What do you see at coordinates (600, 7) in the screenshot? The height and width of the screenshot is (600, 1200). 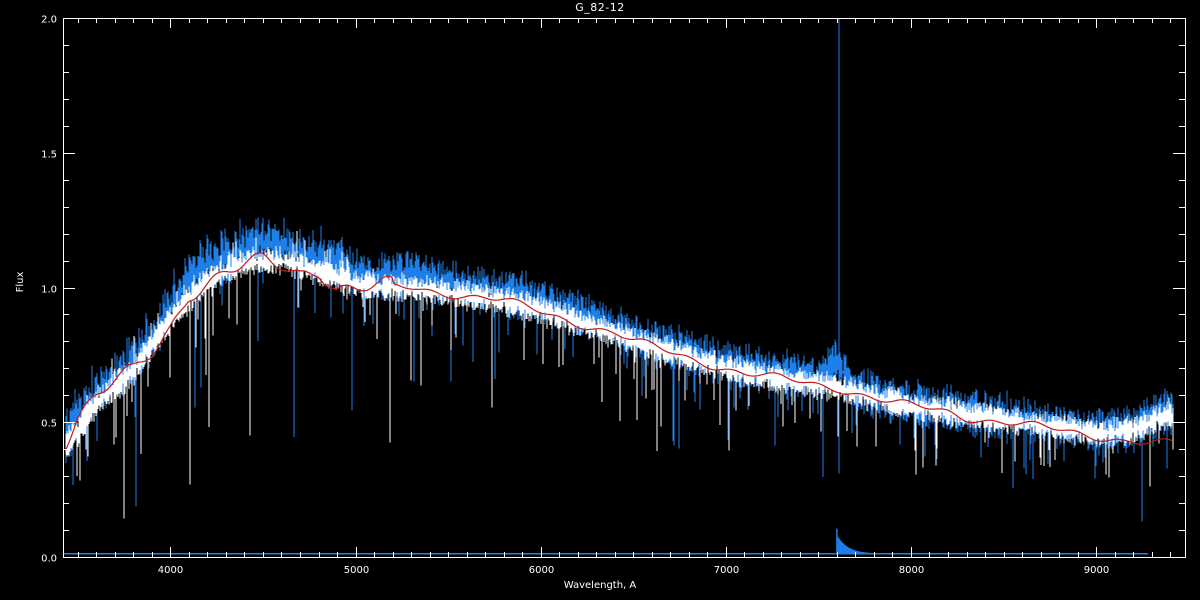 I see `plot-title: G_82-12` at bounding box center [600, 7].